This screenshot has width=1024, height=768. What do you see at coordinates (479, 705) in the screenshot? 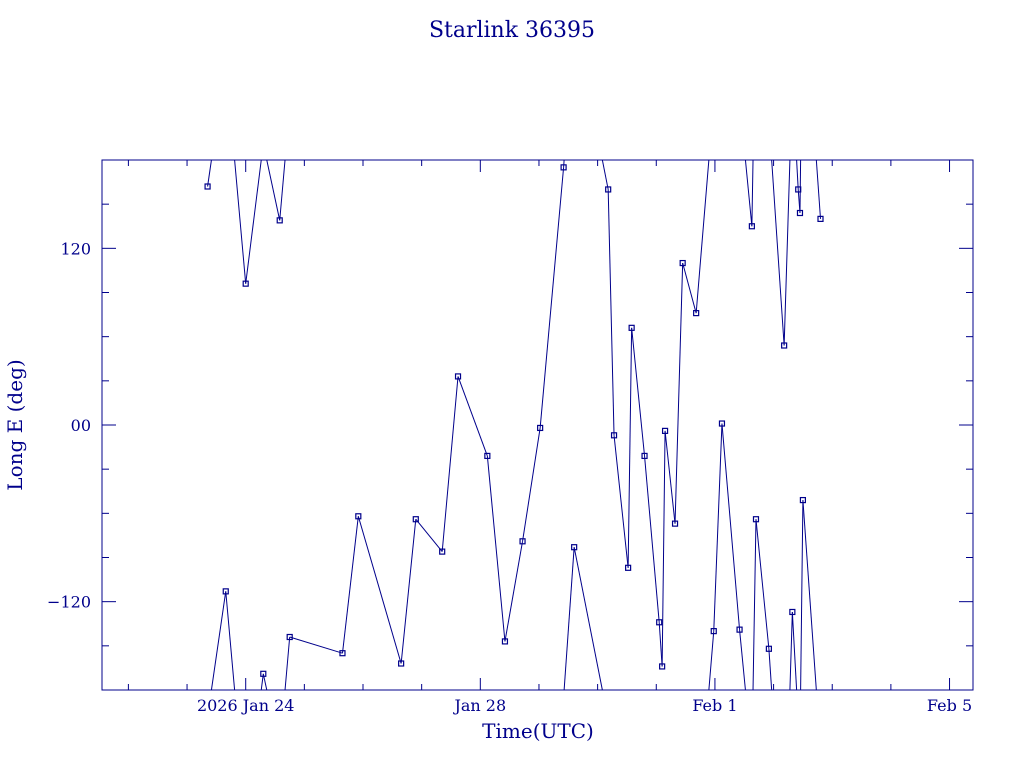
I see `x-tick-label: Jan 28` at bounding box center [479, 705].